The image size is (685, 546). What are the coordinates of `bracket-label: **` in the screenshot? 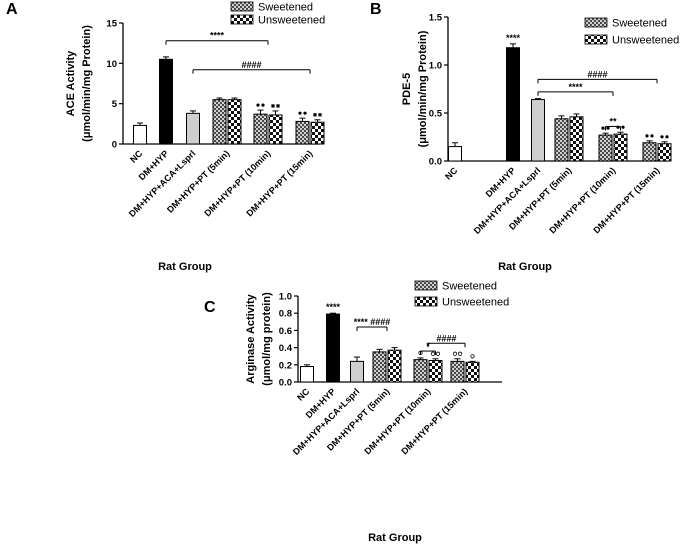 It's located at (613, 121).